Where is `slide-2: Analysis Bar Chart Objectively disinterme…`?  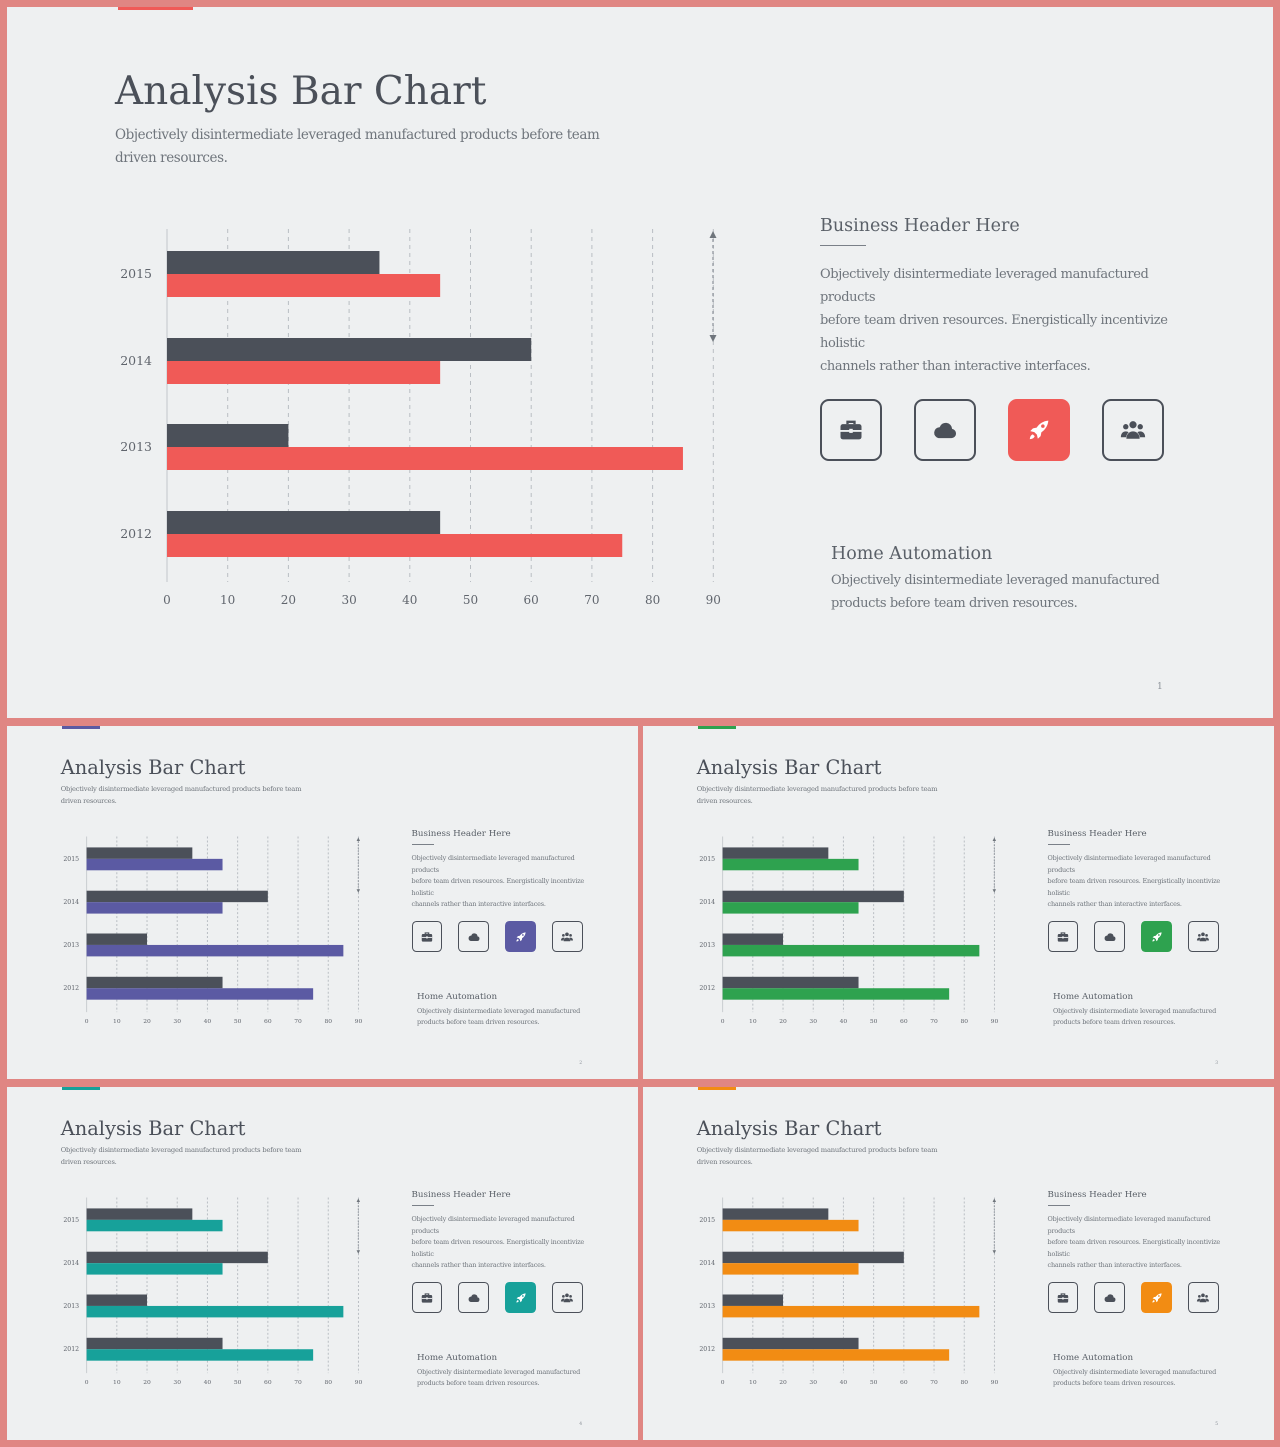
slide-2: Analysis Bar Chart Objectively disinterme… is located at coordinates (322, 902).